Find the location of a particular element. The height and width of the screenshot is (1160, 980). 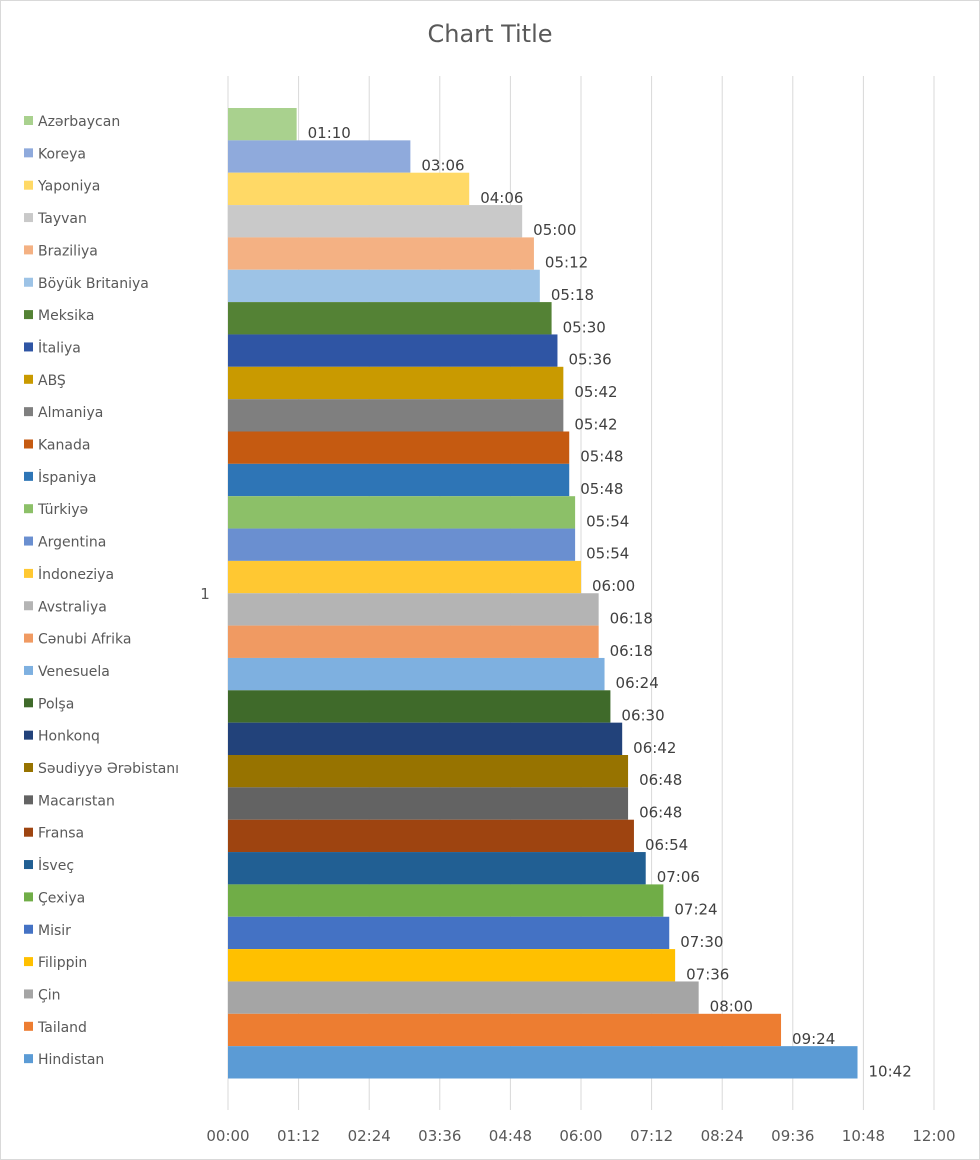

legend-entry: Argentina is located at coordinates (72, 543).